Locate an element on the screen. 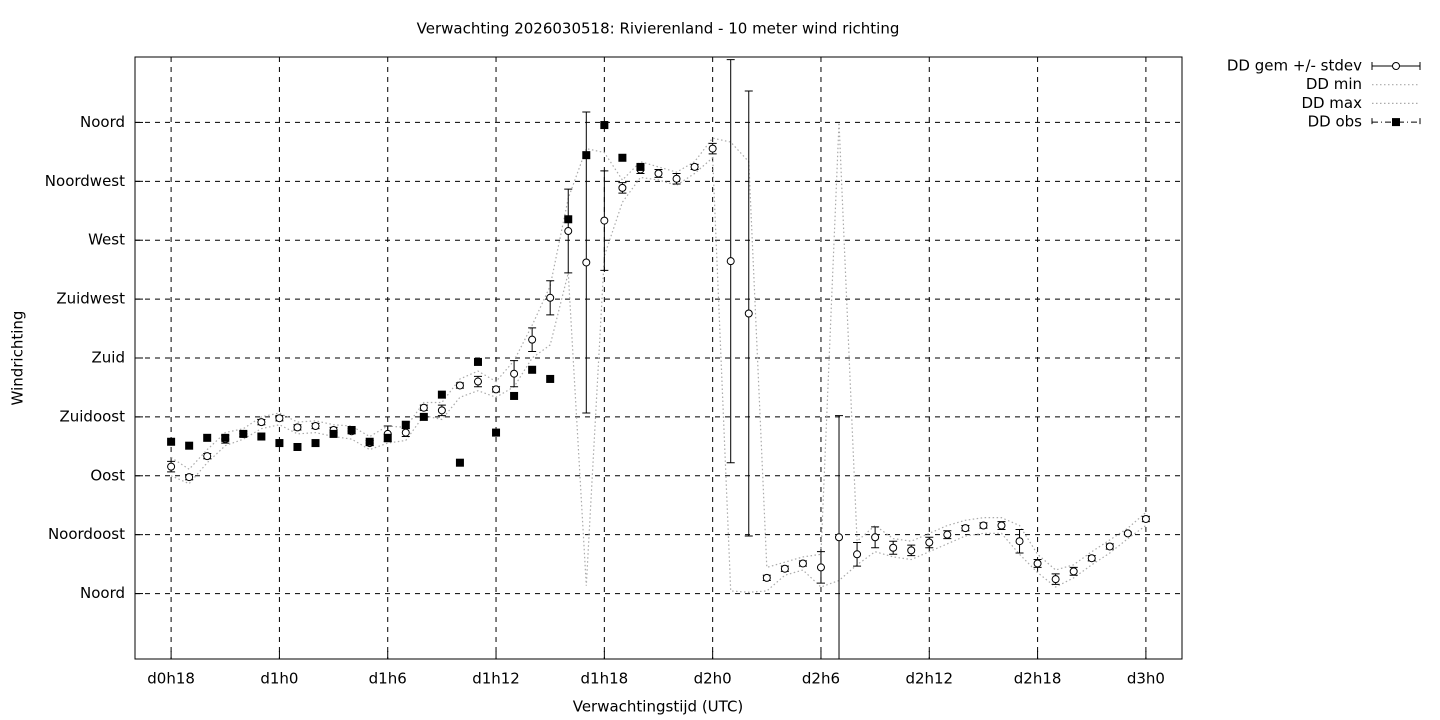 The height and width of the screenshot is (720, 1440). legend-entry: DD max is located at coordinates (1360, 103).